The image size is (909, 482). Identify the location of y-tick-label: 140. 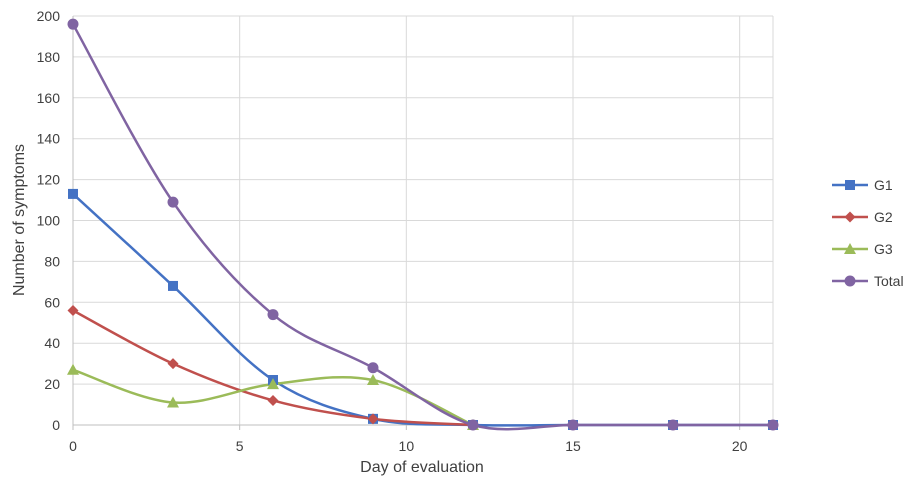
(49, 139).